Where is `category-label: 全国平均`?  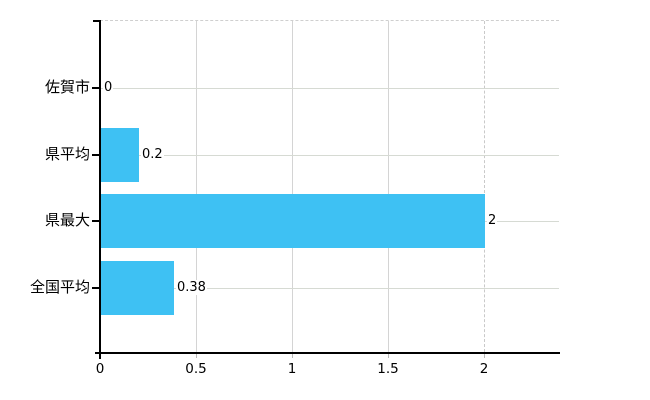 category-label: 全国平均 is located at coordinates (59, 287).